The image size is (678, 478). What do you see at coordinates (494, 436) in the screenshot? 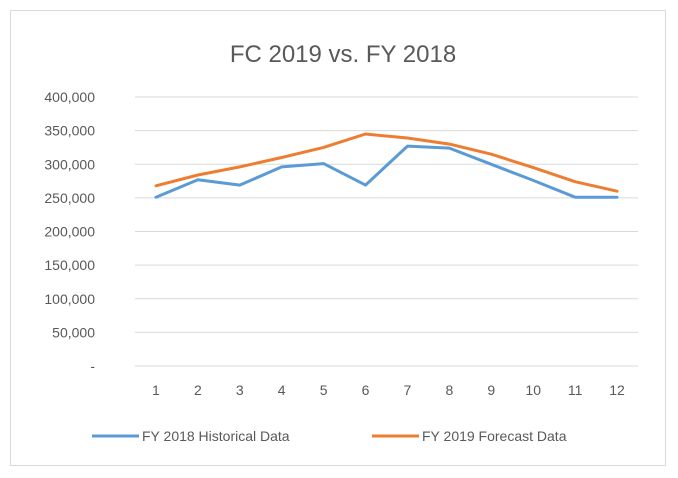
I see `legend-label-2: FY 2019 Forecast Data` at bounding box center [494, 436].